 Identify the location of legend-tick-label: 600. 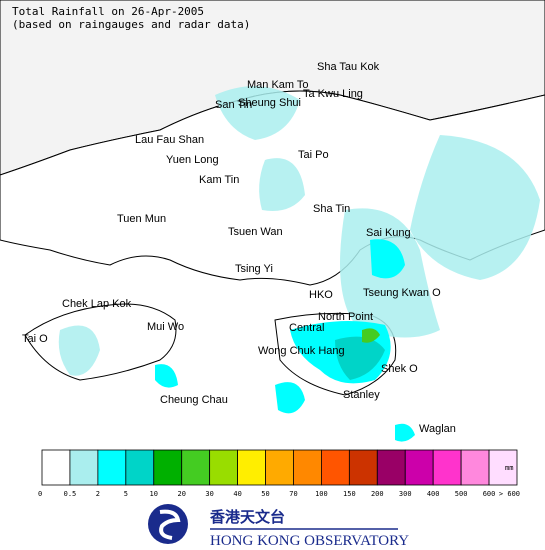
(489, 494).